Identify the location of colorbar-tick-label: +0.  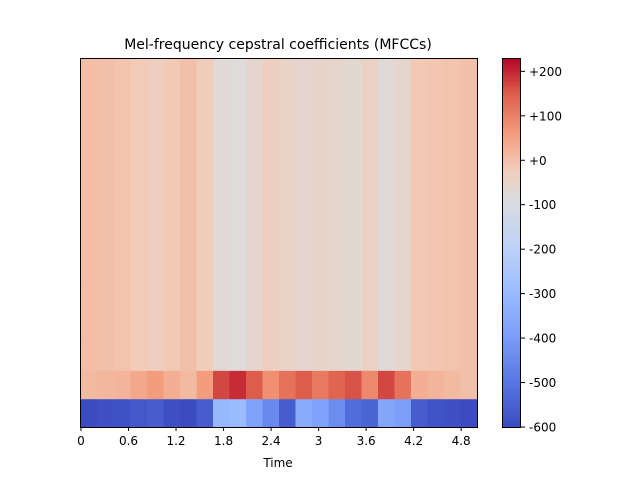
(538, 161).